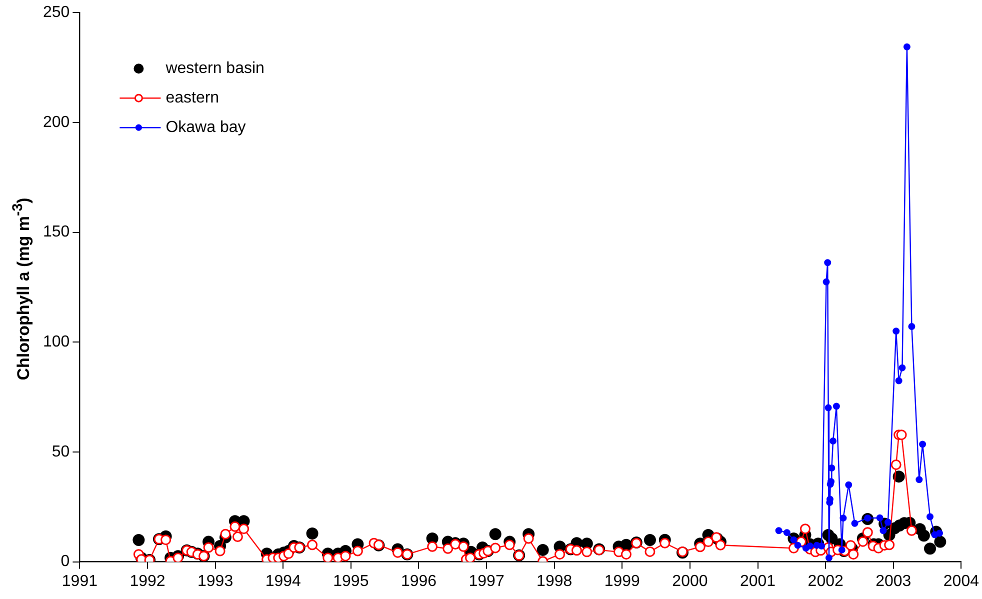 The width and height of the screenshot is (982, 599). Describe the element at coordinates (554, 581) in the screenshot. I see `x-tick-label: 1998` at that location.